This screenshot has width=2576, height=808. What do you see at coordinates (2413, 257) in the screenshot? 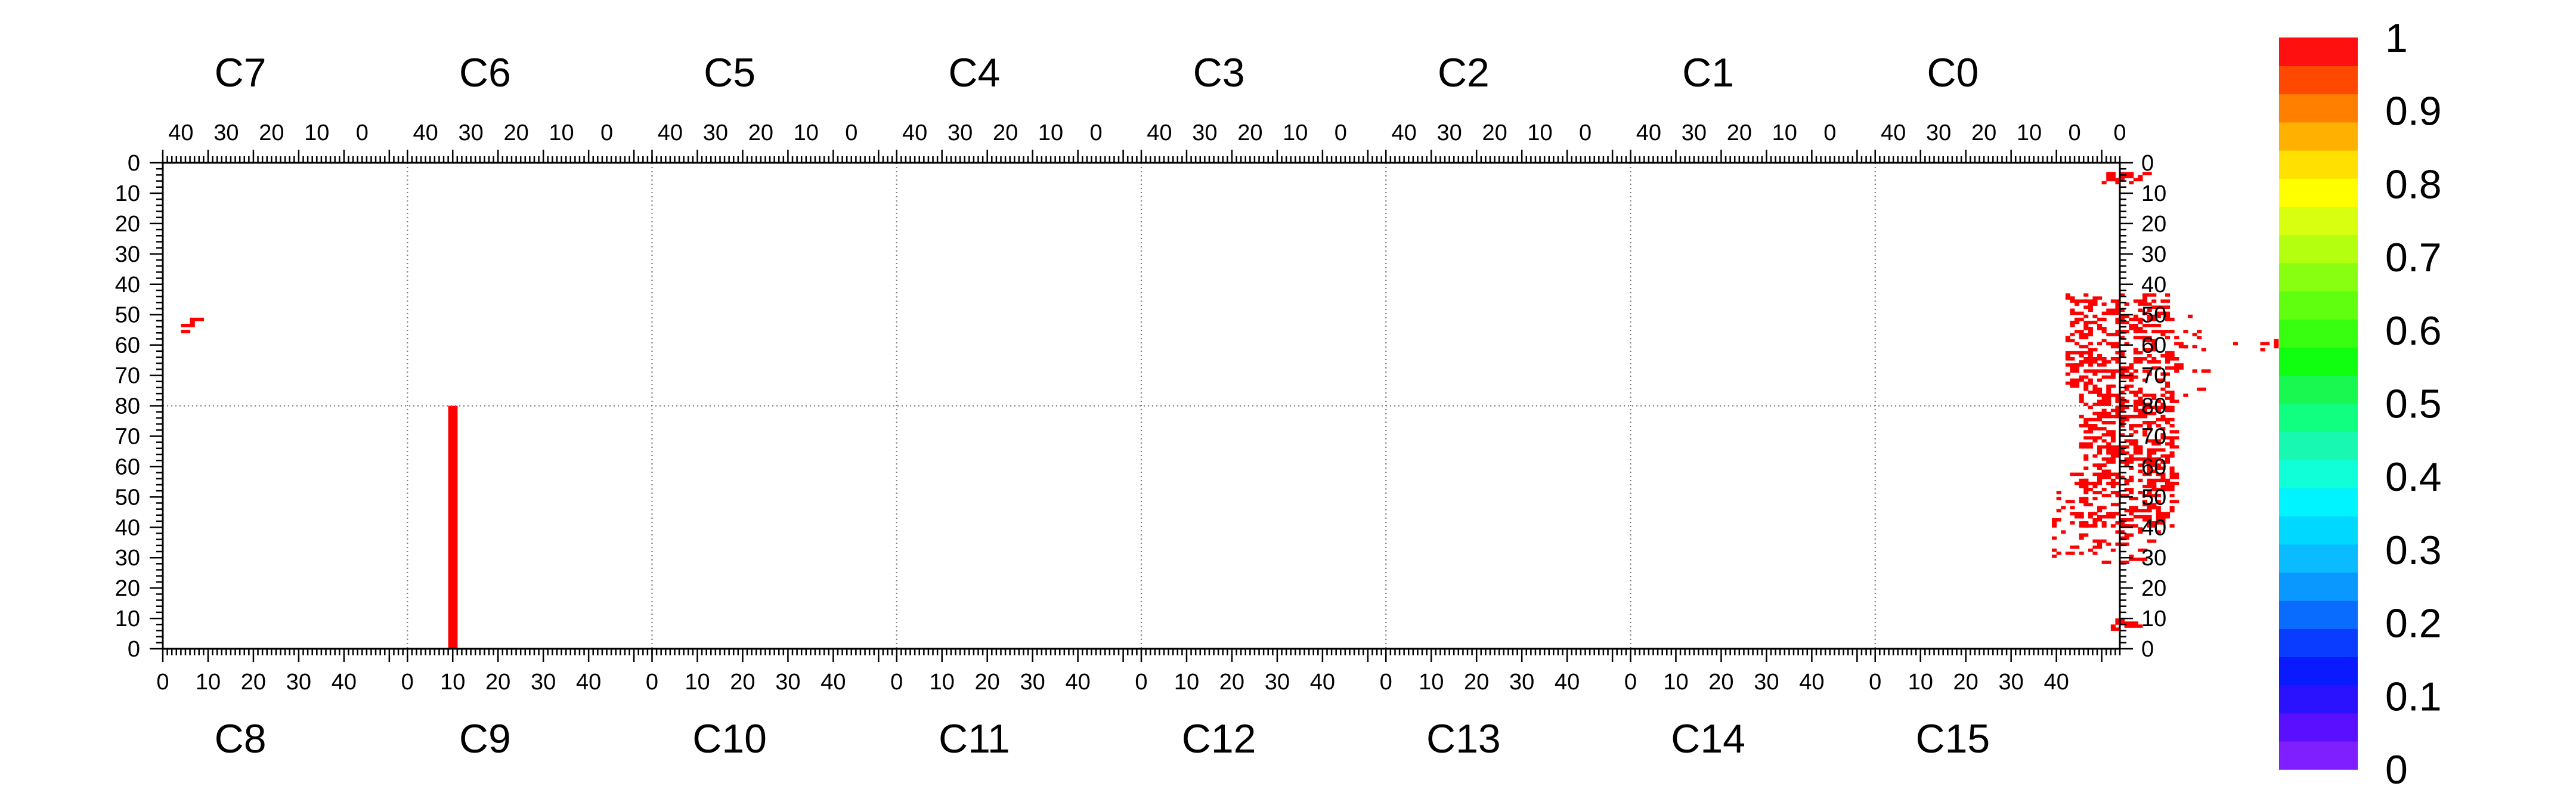
I see `colorbar-tick-label: 0.7` at bounding box center [2413, 257].